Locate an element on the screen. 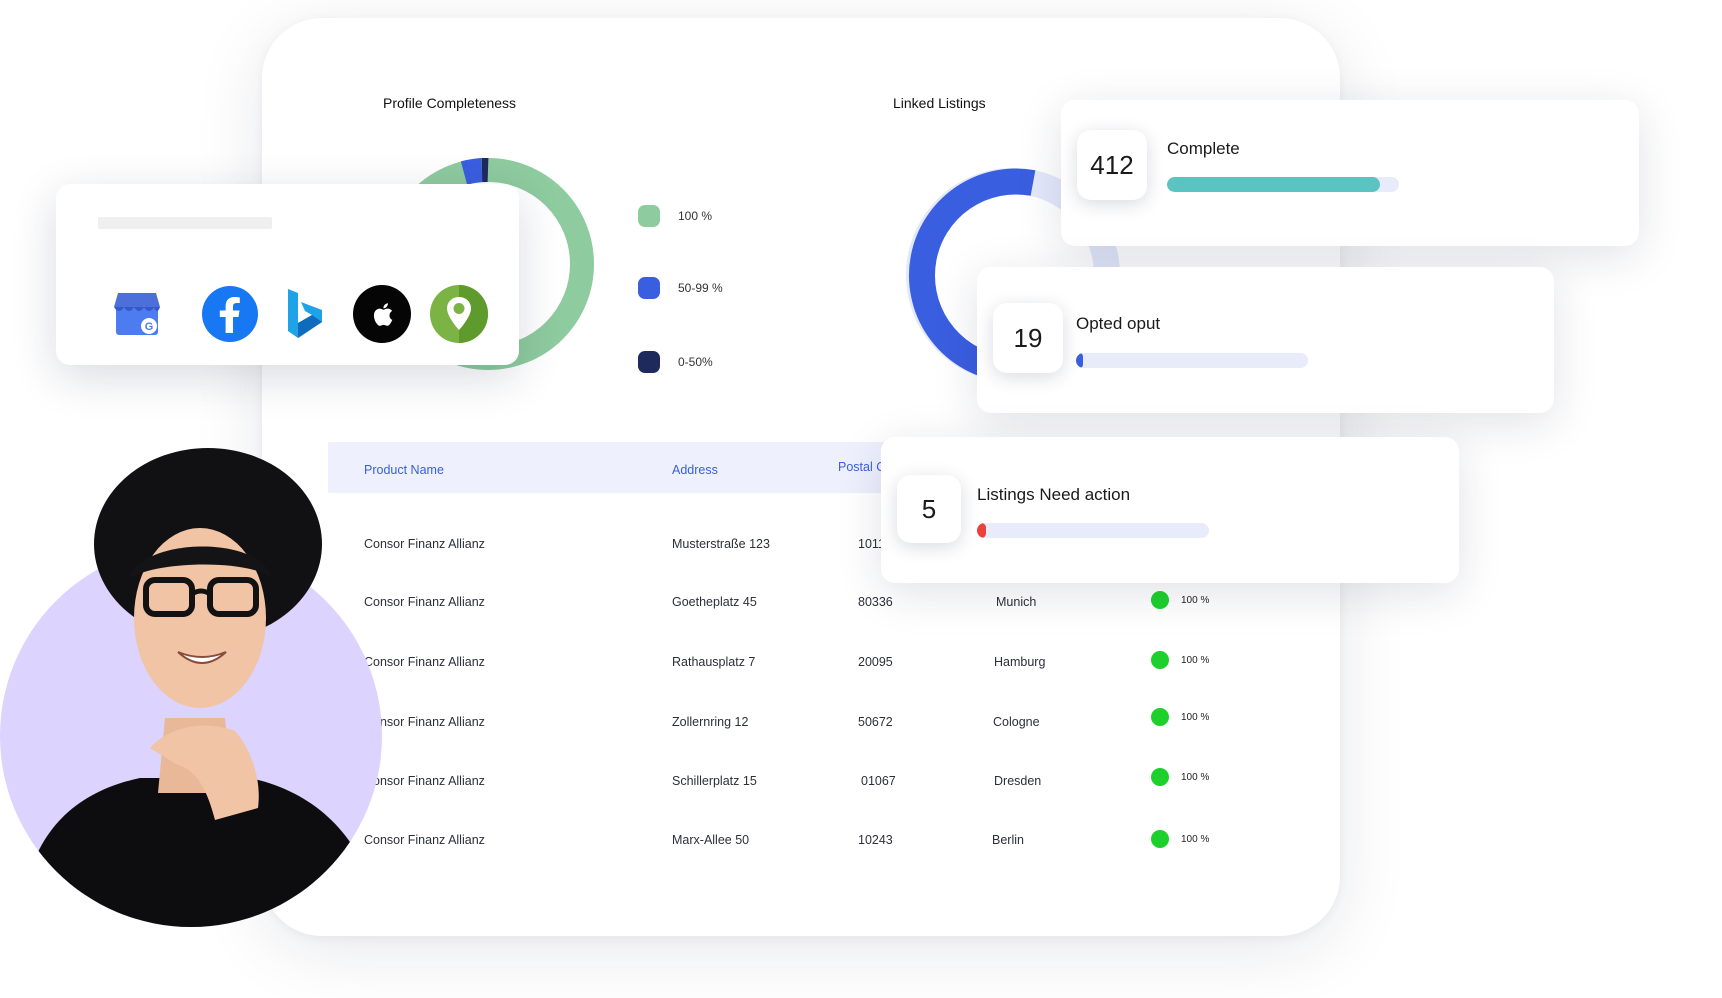  cell-address: Marx-Allee 50 is located at coordinates (711, 840).